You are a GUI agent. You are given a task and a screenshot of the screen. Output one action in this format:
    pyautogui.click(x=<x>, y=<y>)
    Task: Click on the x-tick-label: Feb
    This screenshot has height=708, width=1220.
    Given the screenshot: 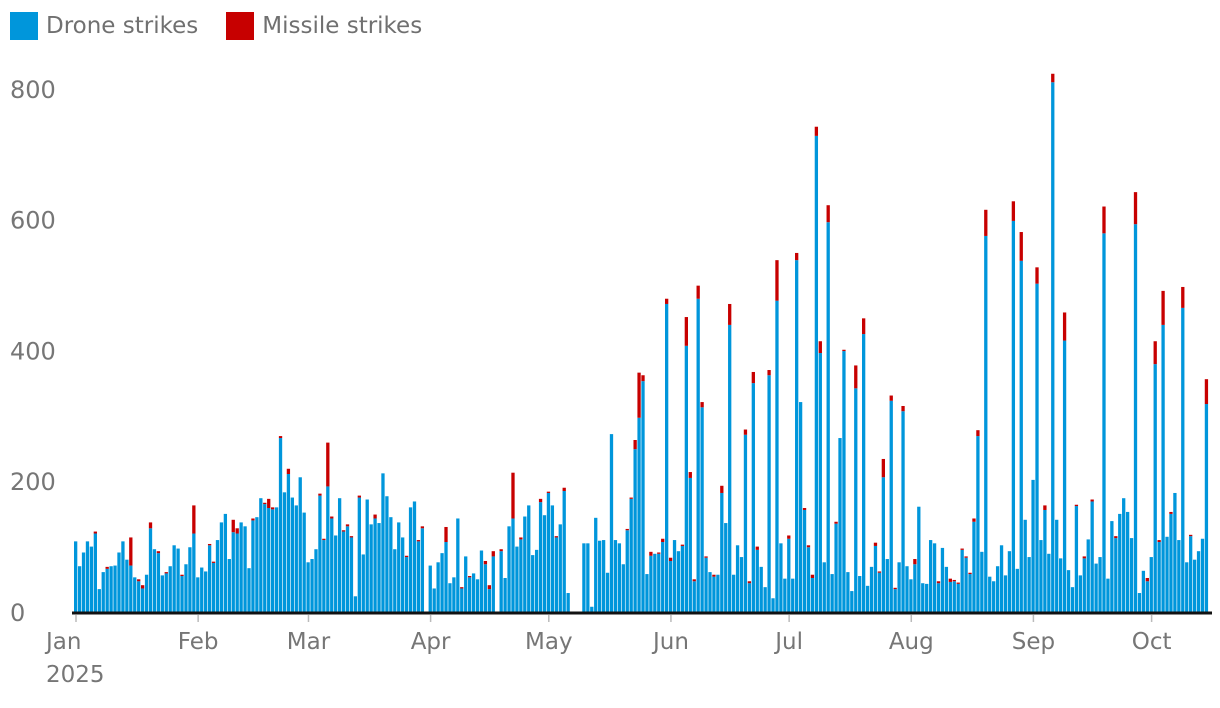 What is the action you would take?
    pyautogui.click(x=198, y=642)
    